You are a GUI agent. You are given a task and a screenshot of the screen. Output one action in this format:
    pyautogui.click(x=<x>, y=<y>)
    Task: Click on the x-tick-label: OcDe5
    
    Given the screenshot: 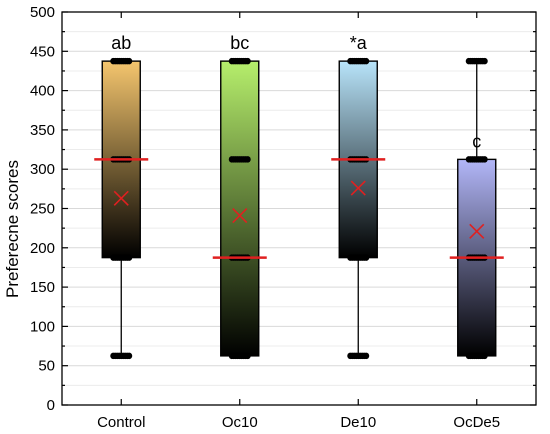 What is the action you would take?
    pyautogui.click(x=476, y=422)
    